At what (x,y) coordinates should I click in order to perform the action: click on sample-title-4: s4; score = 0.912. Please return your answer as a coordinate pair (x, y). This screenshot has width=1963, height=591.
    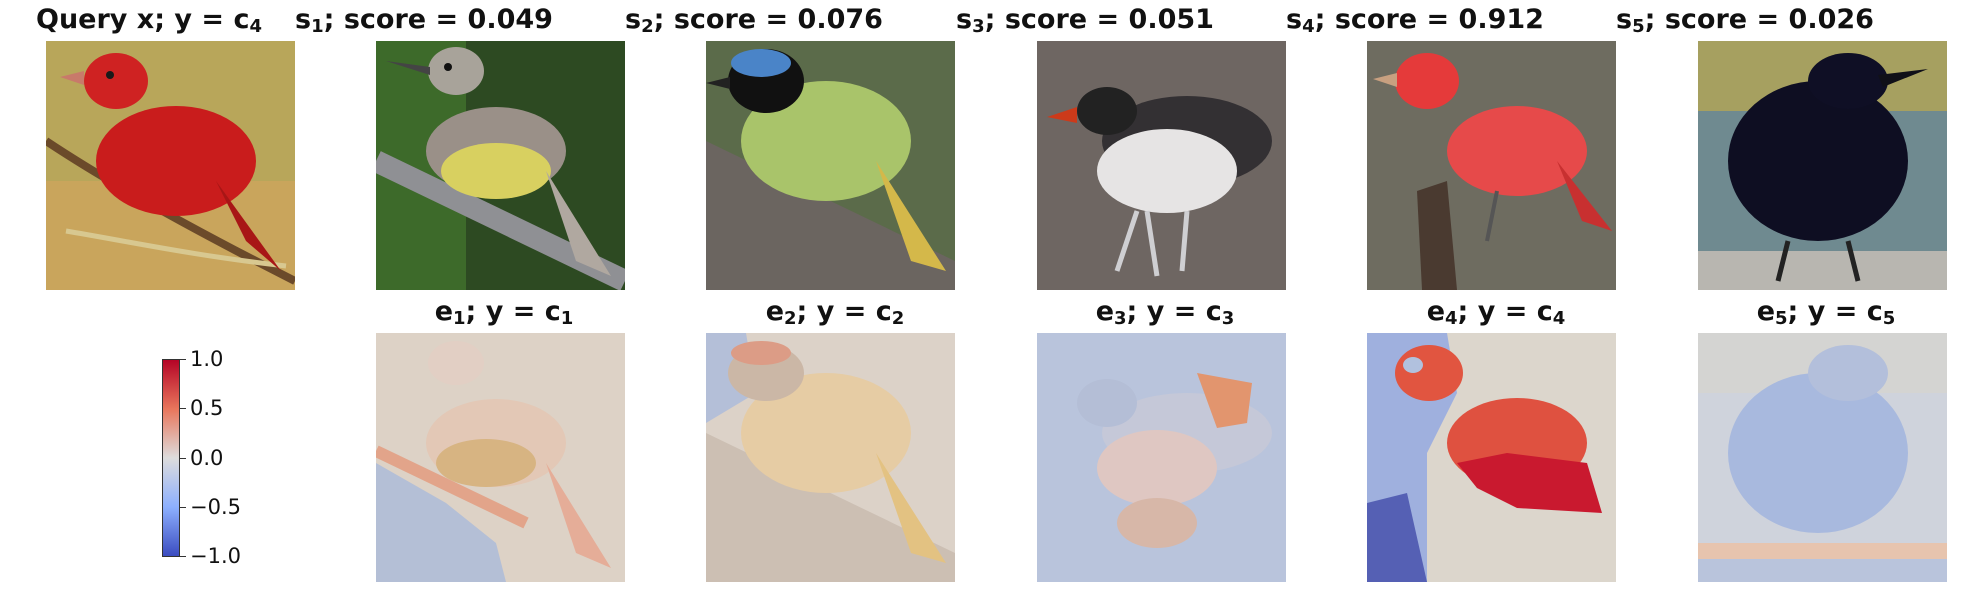
    Looking at the image, I should click on (1415, 20).